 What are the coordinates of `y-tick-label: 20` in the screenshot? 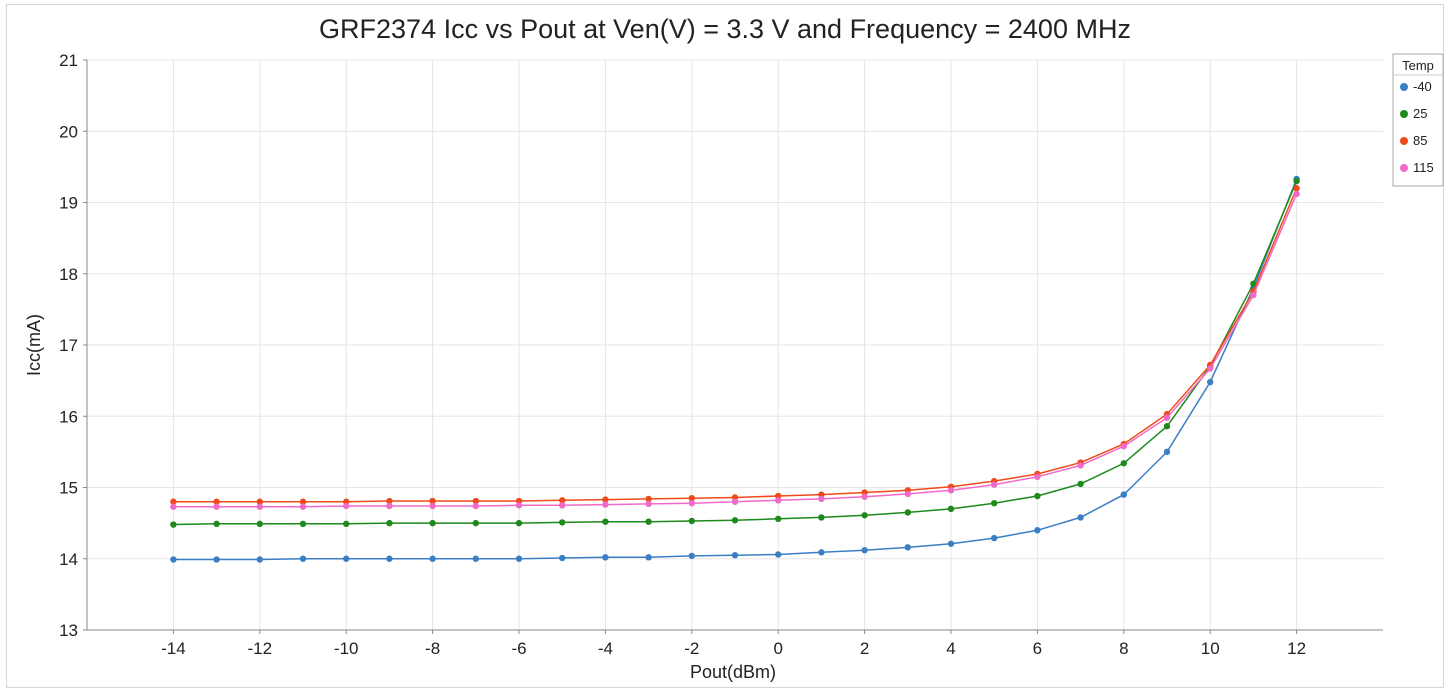 It's located at (68, 131).